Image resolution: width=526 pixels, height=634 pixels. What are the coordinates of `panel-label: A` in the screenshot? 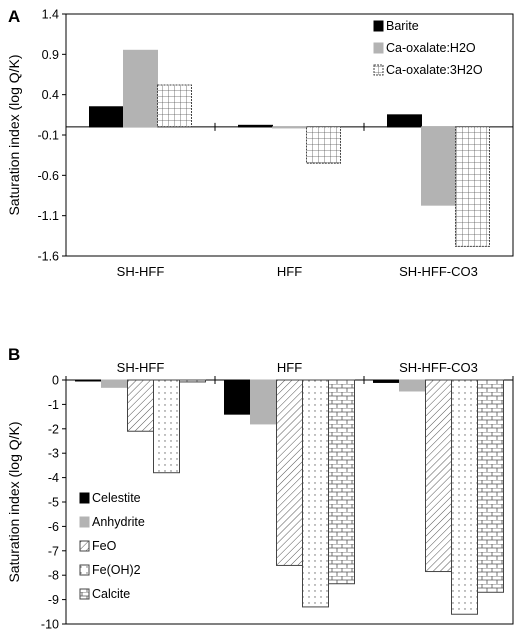 It's located at (14, 16).